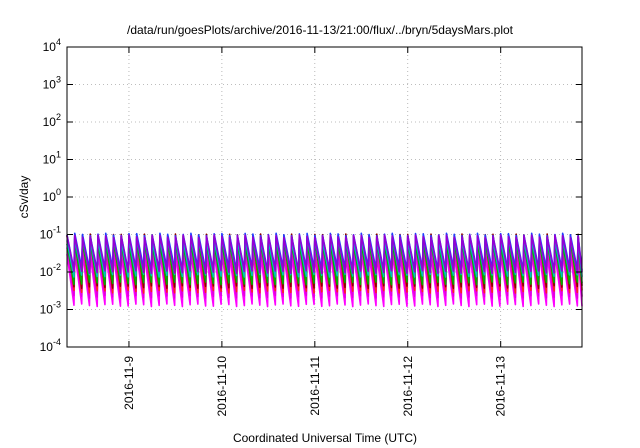 This screenshot has height=448, width=640. Describe the element at coordinates (50, 233) in the screenshot. I see `y-tick-label: 10⁻¹` at that location.